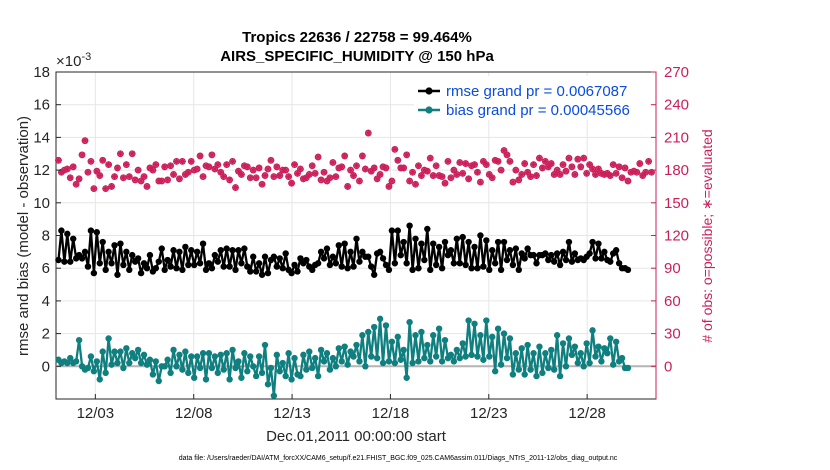 This screenshot has height=470, width=830. I want to click on y-right-tick-label: 270, so click(676, 72).